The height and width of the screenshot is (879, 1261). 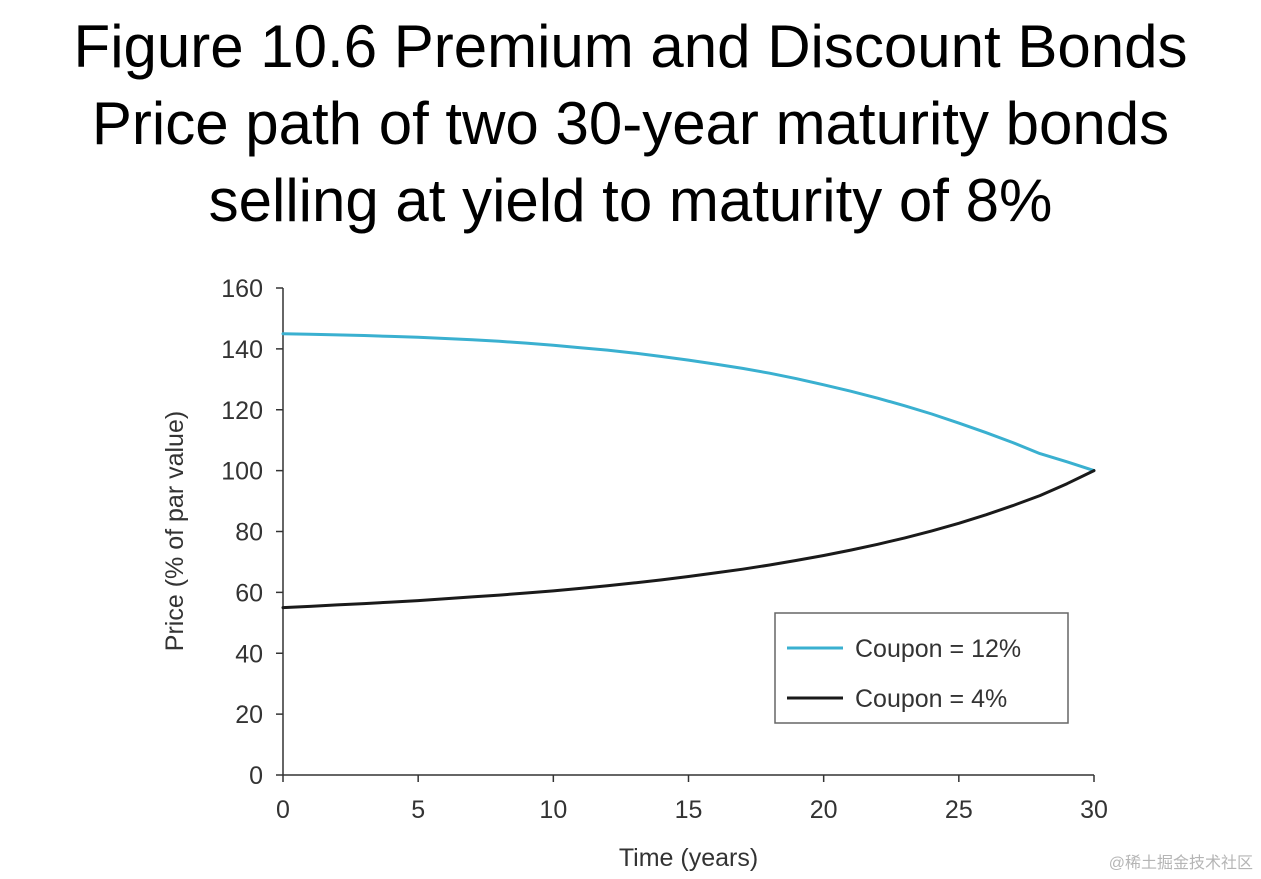 I want to click on x-tick-label: 30, so click(x=1094, y=810).